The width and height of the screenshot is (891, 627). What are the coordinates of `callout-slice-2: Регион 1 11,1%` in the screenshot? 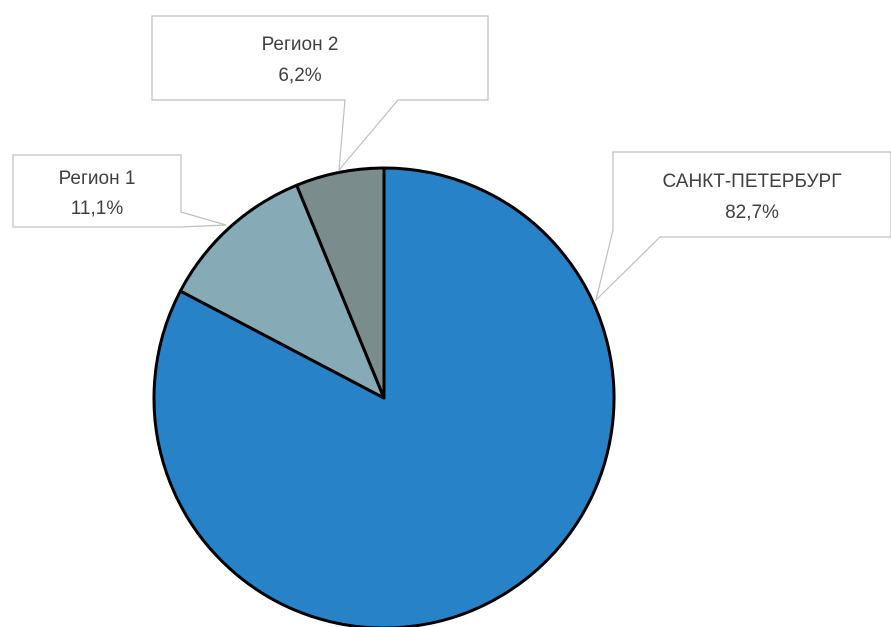 It's located at (119, 191).